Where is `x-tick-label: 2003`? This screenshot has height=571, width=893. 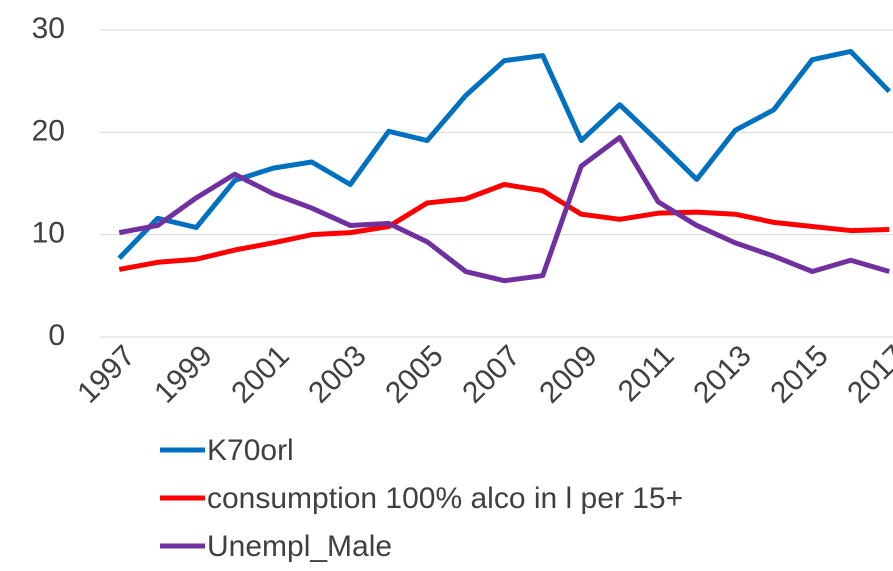 x-tick-label: 2003 is located at coordinates (337, 374).